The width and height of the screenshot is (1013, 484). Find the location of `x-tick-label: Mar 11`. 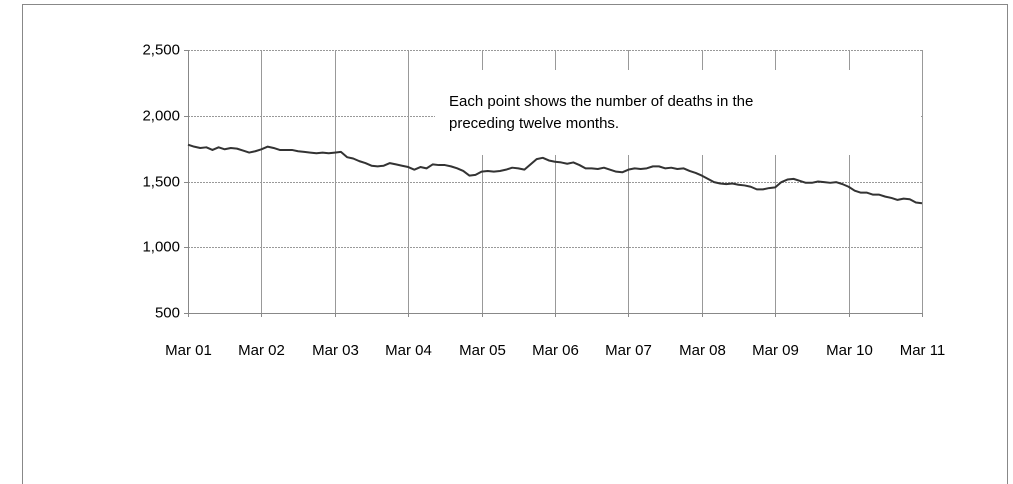

x-tick-label: Mar 11 is located at coordinates (923, 350).